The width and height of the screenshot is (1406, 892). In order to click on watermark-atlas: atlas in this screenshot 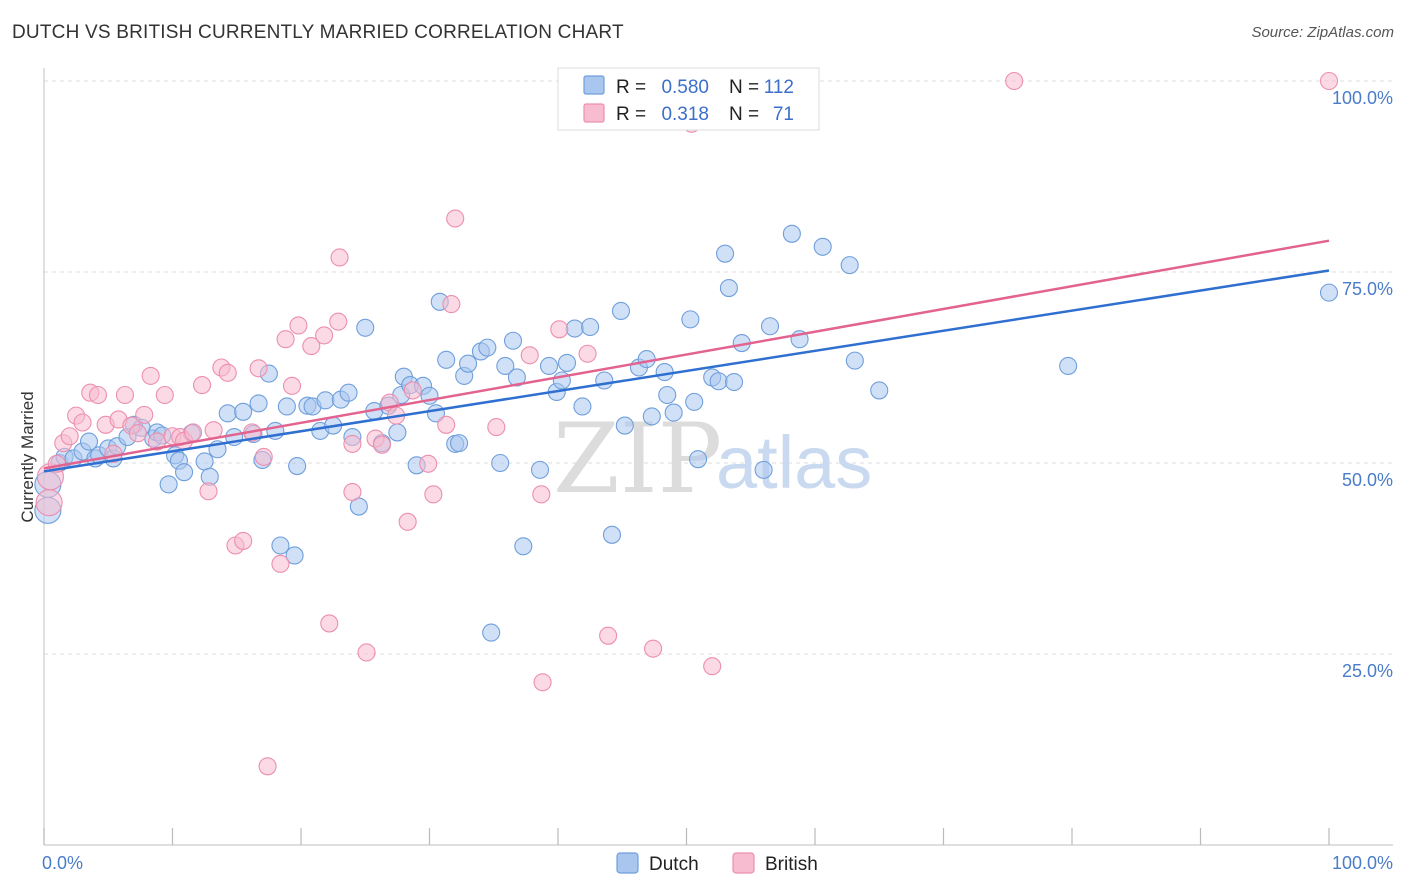, I will do `click(794, 462)`.